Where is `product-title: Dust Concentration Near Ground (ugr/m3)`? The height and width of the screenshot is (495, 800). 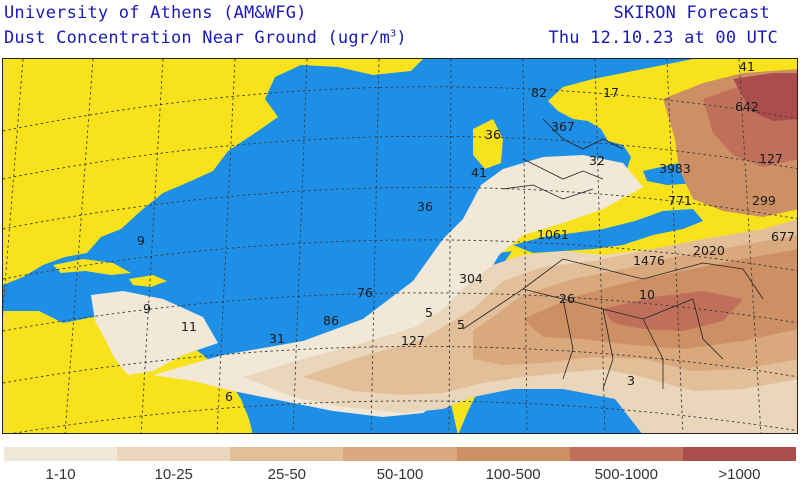 product-title: Dust Concentration Near Ground (ugr/m3) is located at coordinates (205, 38).